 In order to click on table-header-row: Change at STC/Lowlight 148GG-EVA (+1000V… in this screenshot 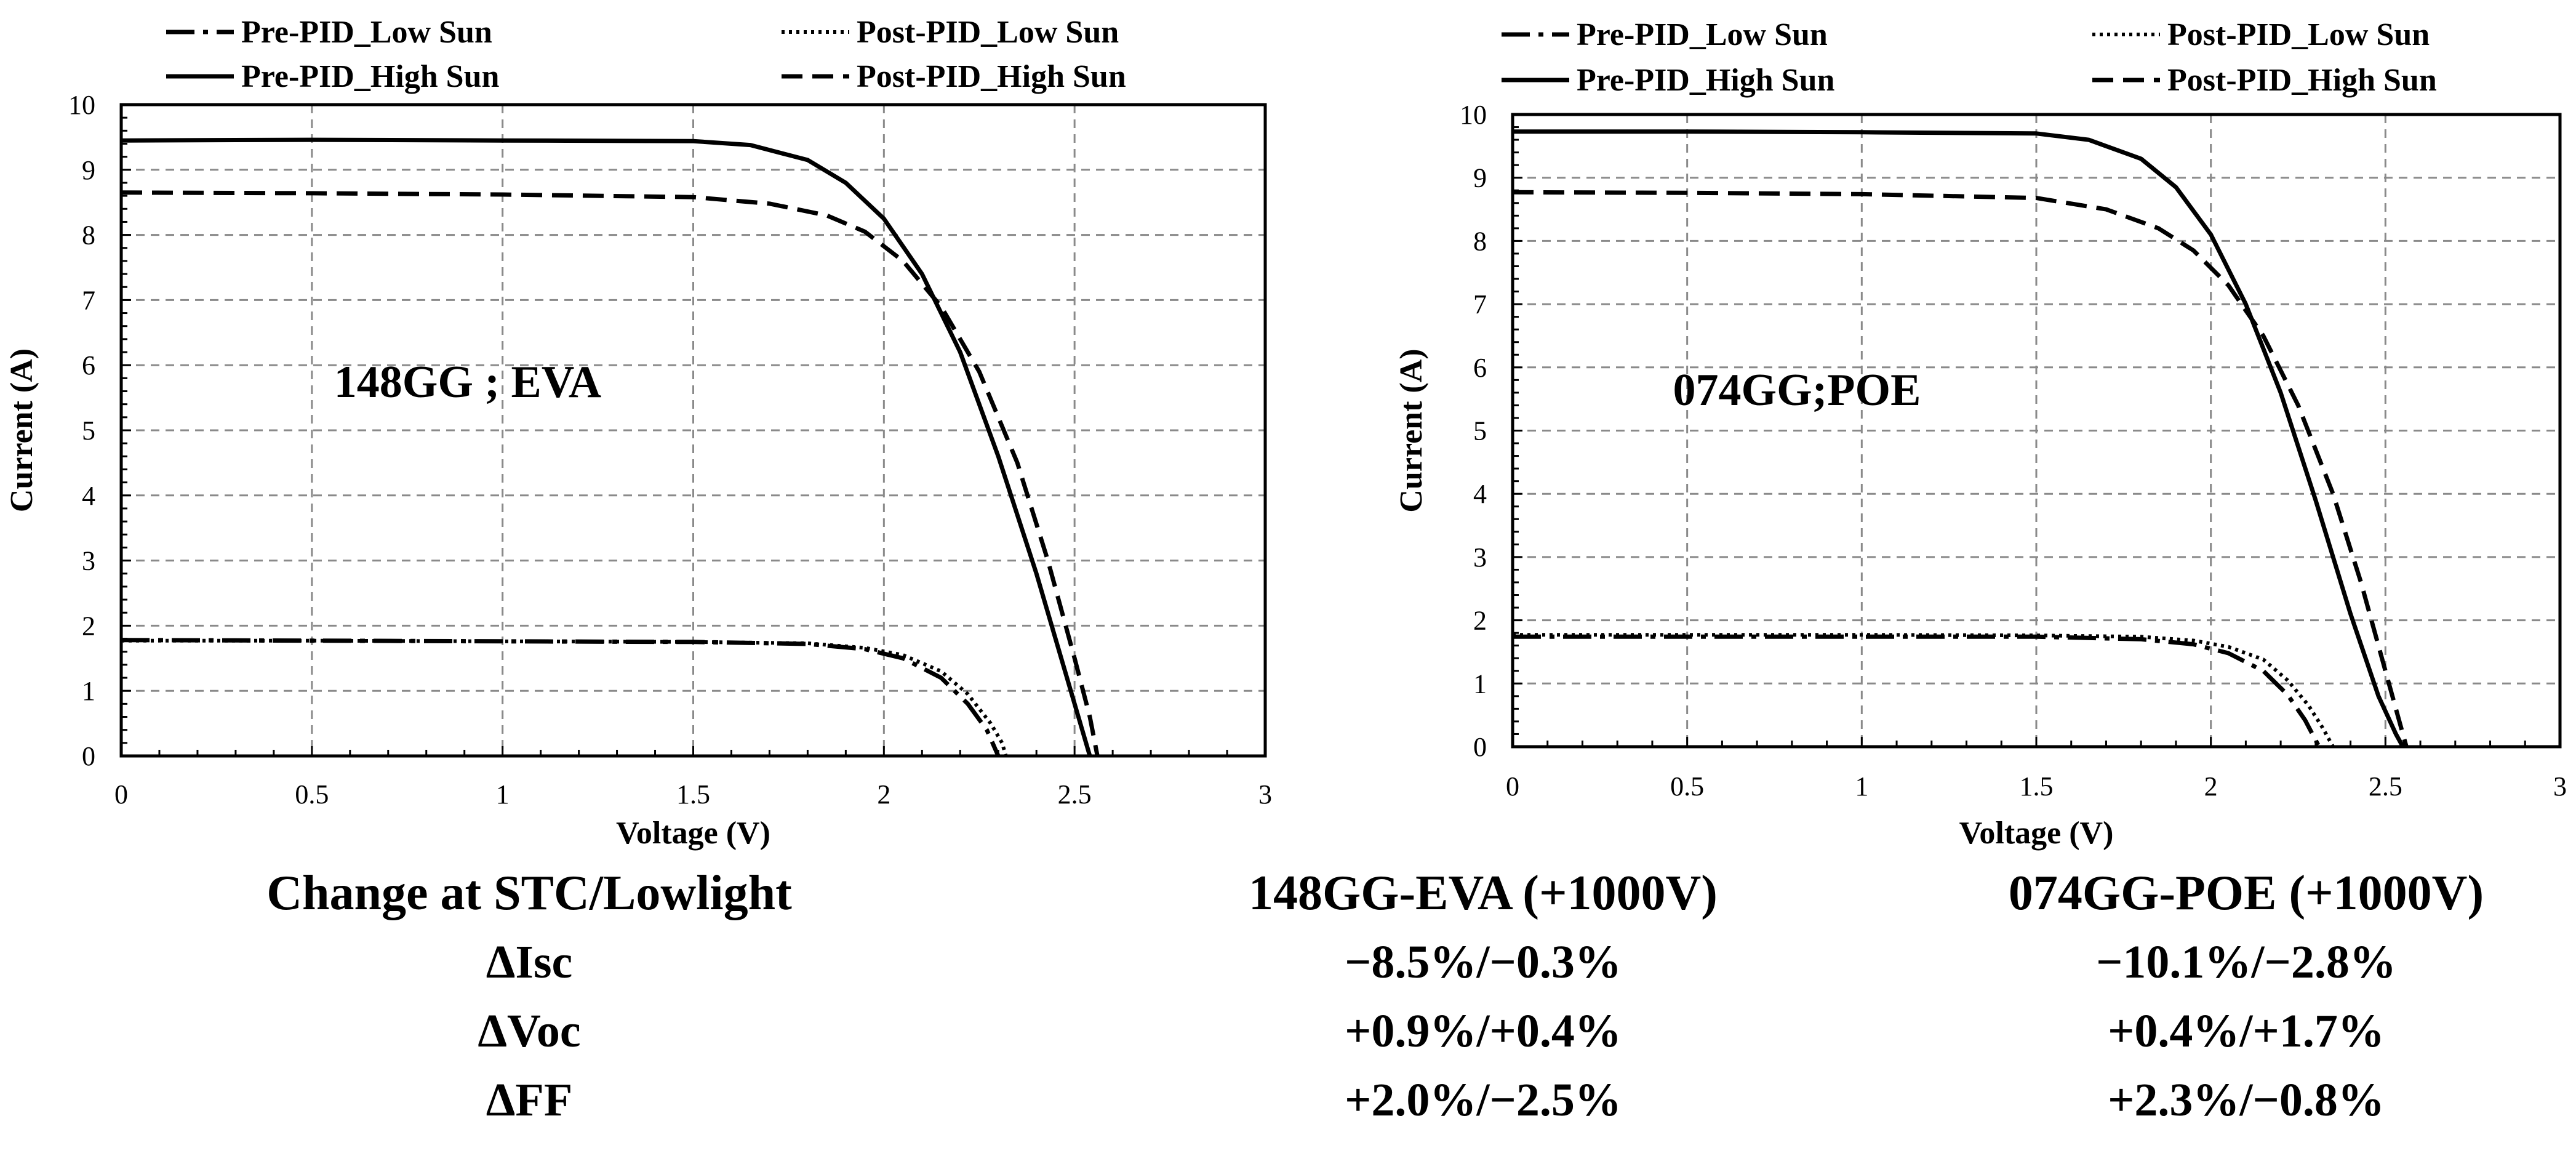, I will do `click(1288, 893)`.